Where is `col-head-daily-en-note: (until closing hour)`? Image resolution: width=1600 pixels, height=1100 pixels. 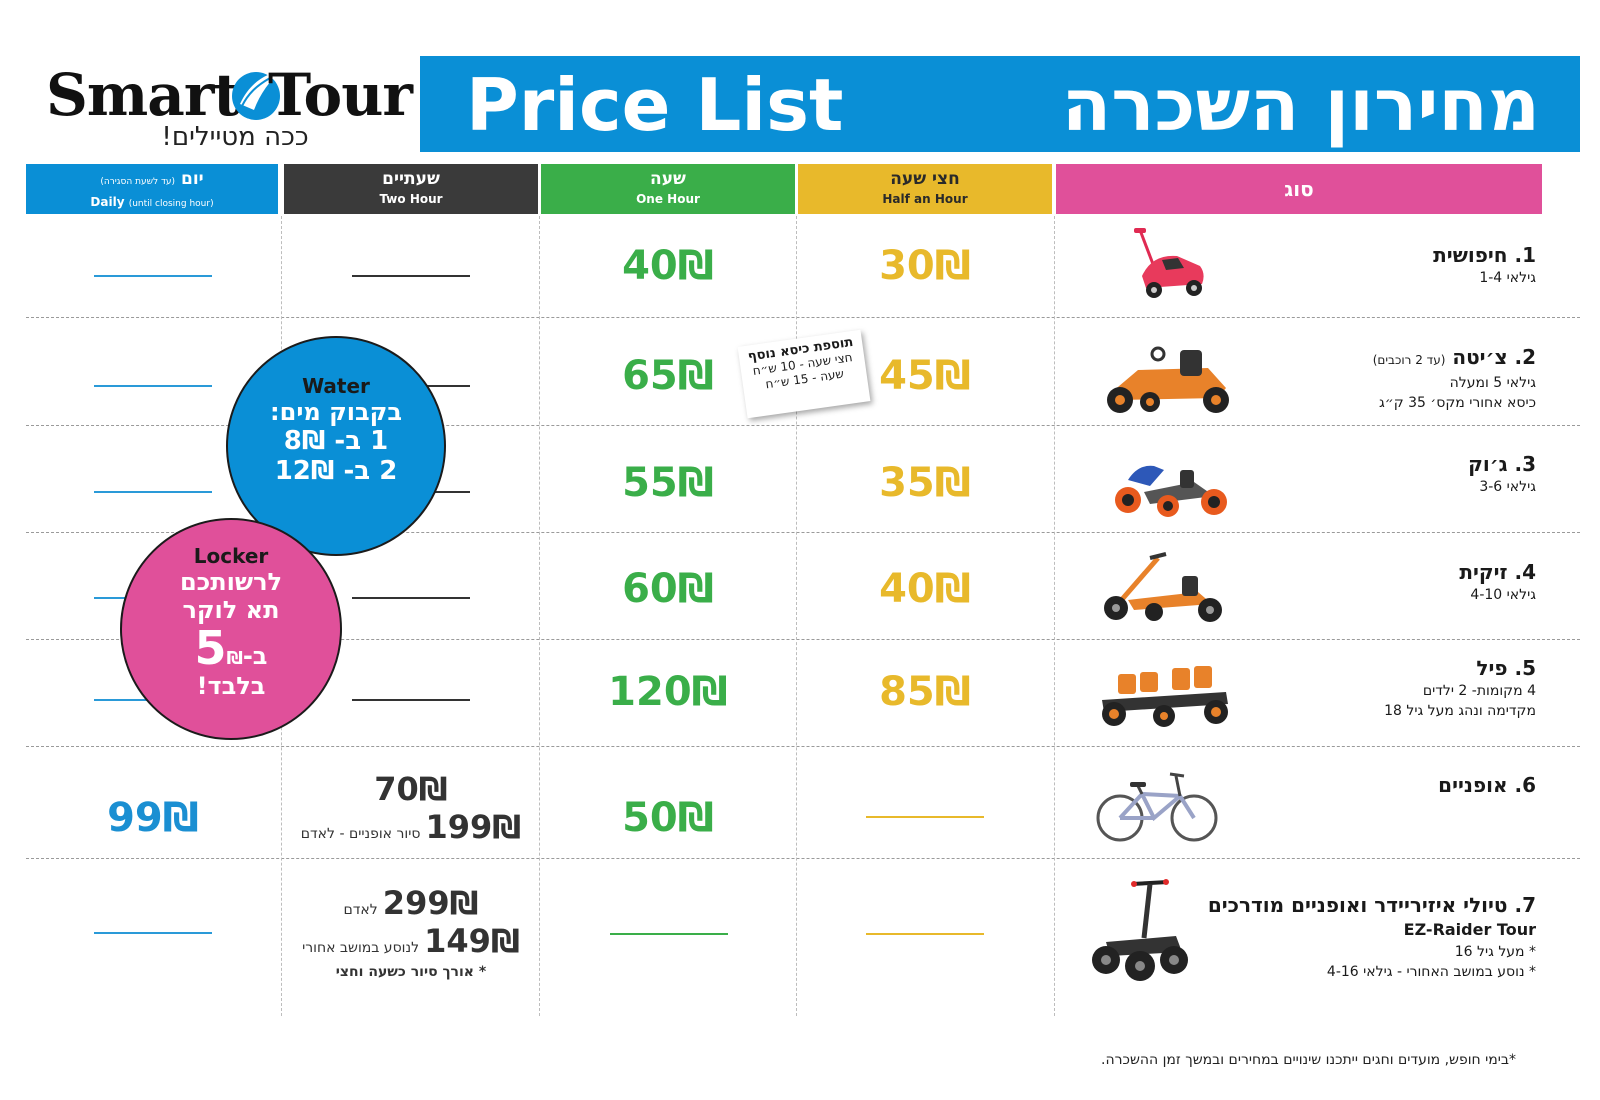
col-head-daily-en-note: (until closing hour) is located at coordinates (171, 204).